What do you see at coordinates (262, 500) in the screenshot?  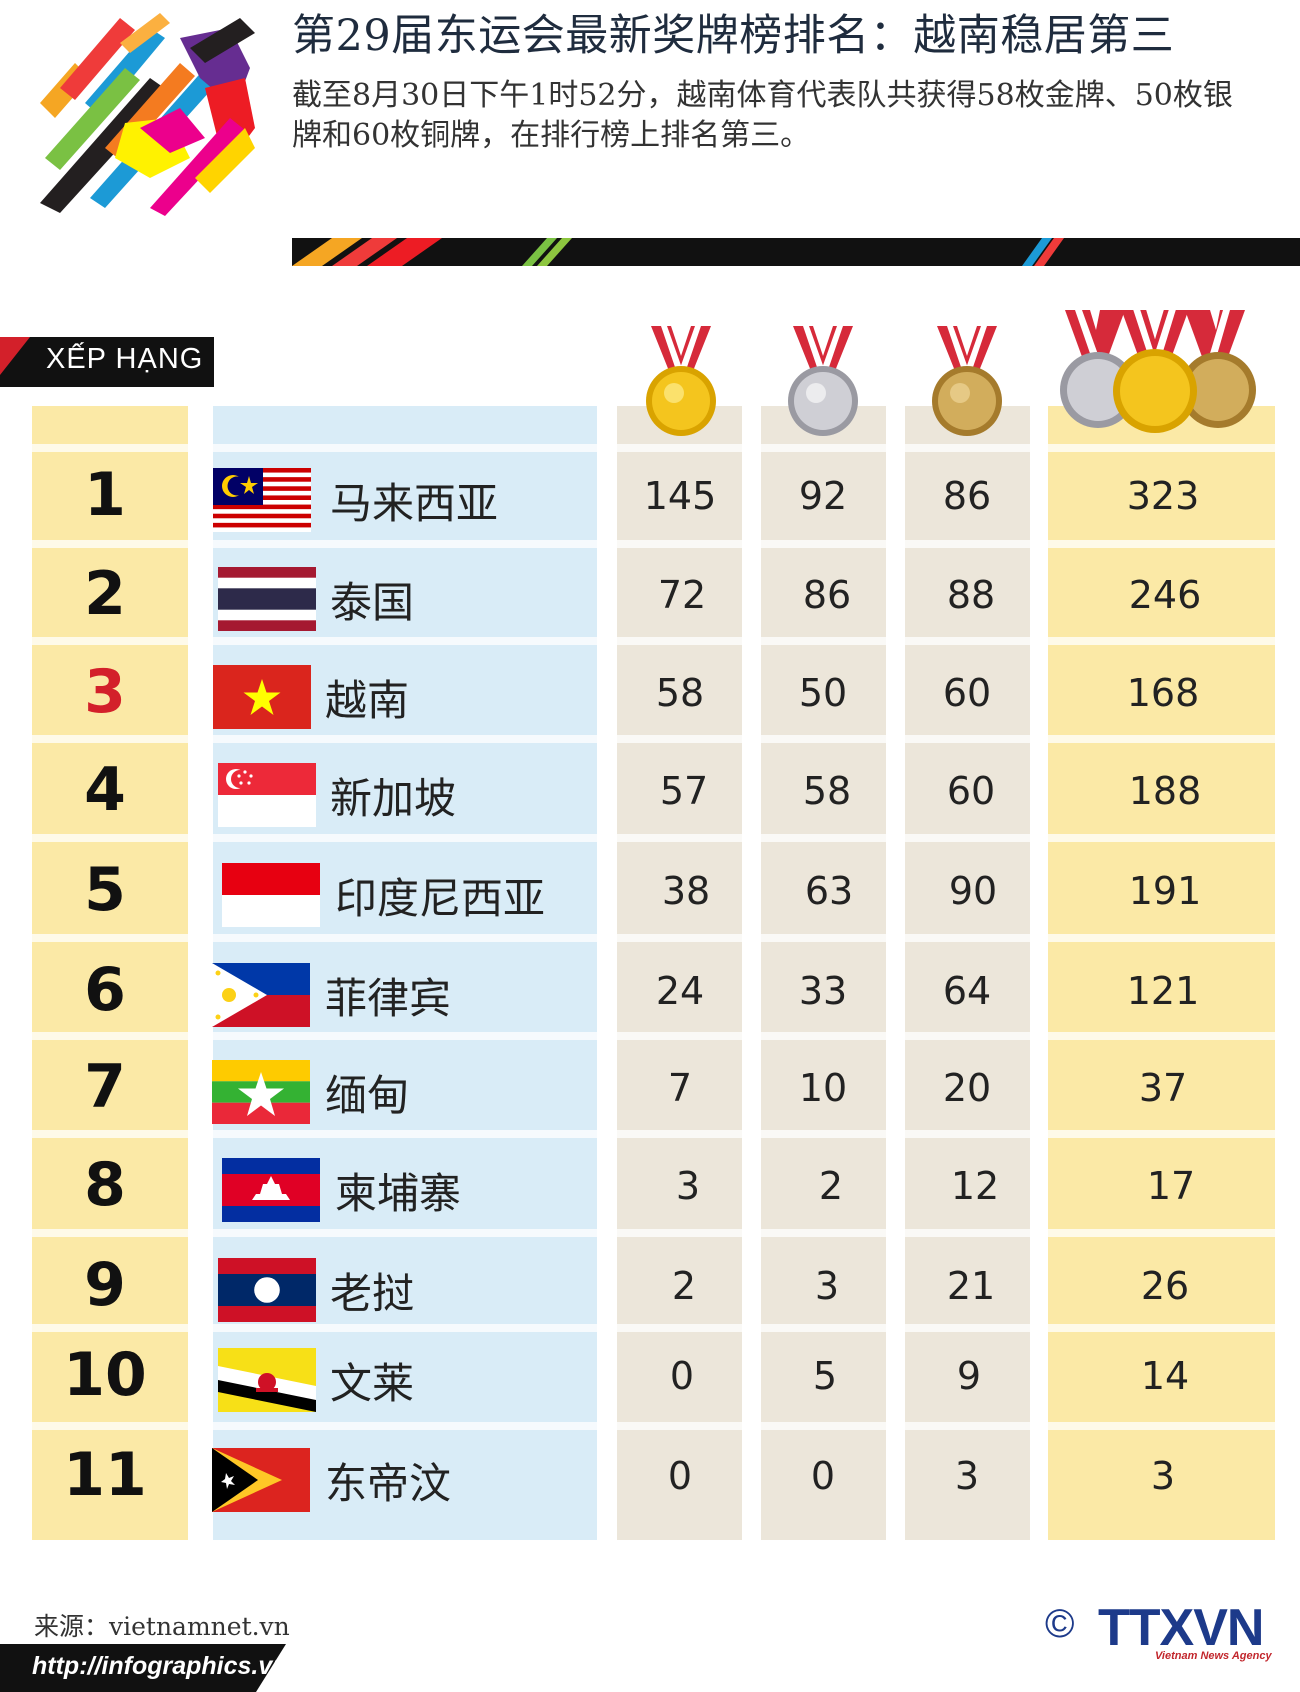 I see `malaysia-flag-icon` at bounding box center [262, 500].